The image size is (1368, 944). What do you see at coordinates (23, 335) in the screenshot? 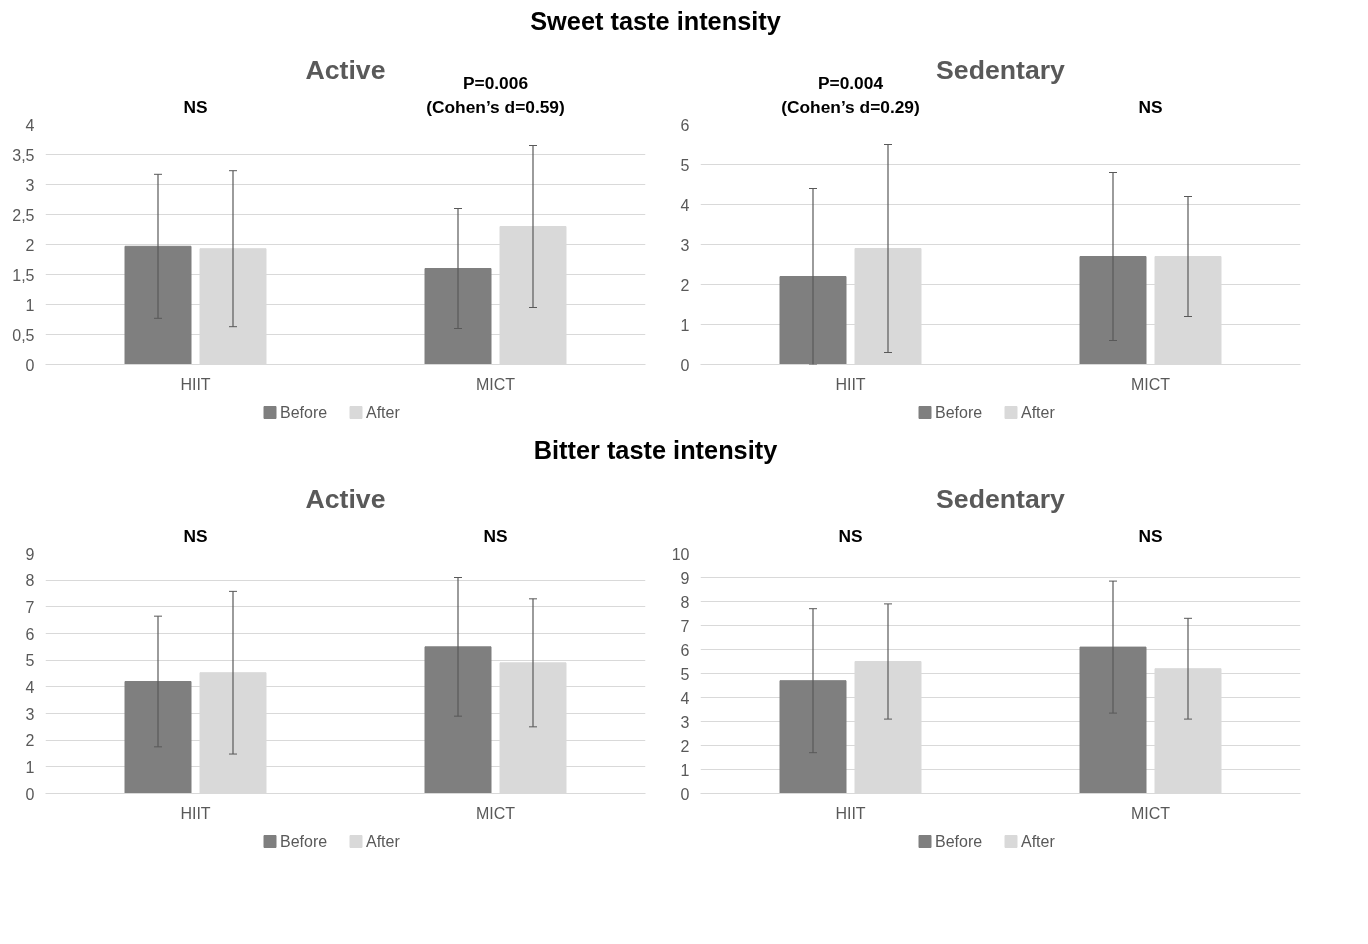
I see `y-tick-label: 0,5` at bounding box center [23, 335].